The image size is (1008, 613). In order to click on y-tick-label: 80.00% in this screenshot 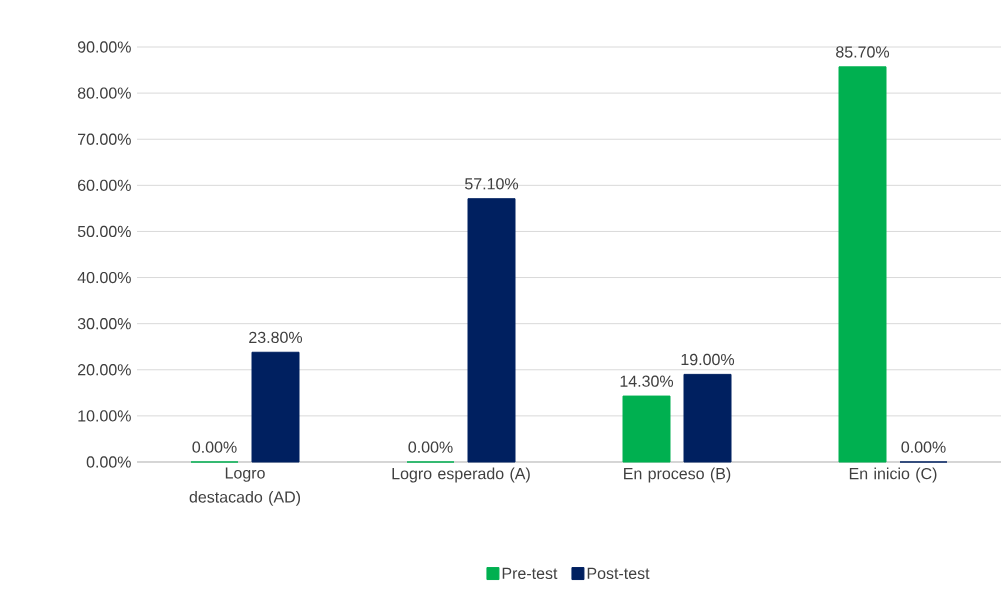, I will do `click(104, 93)`.